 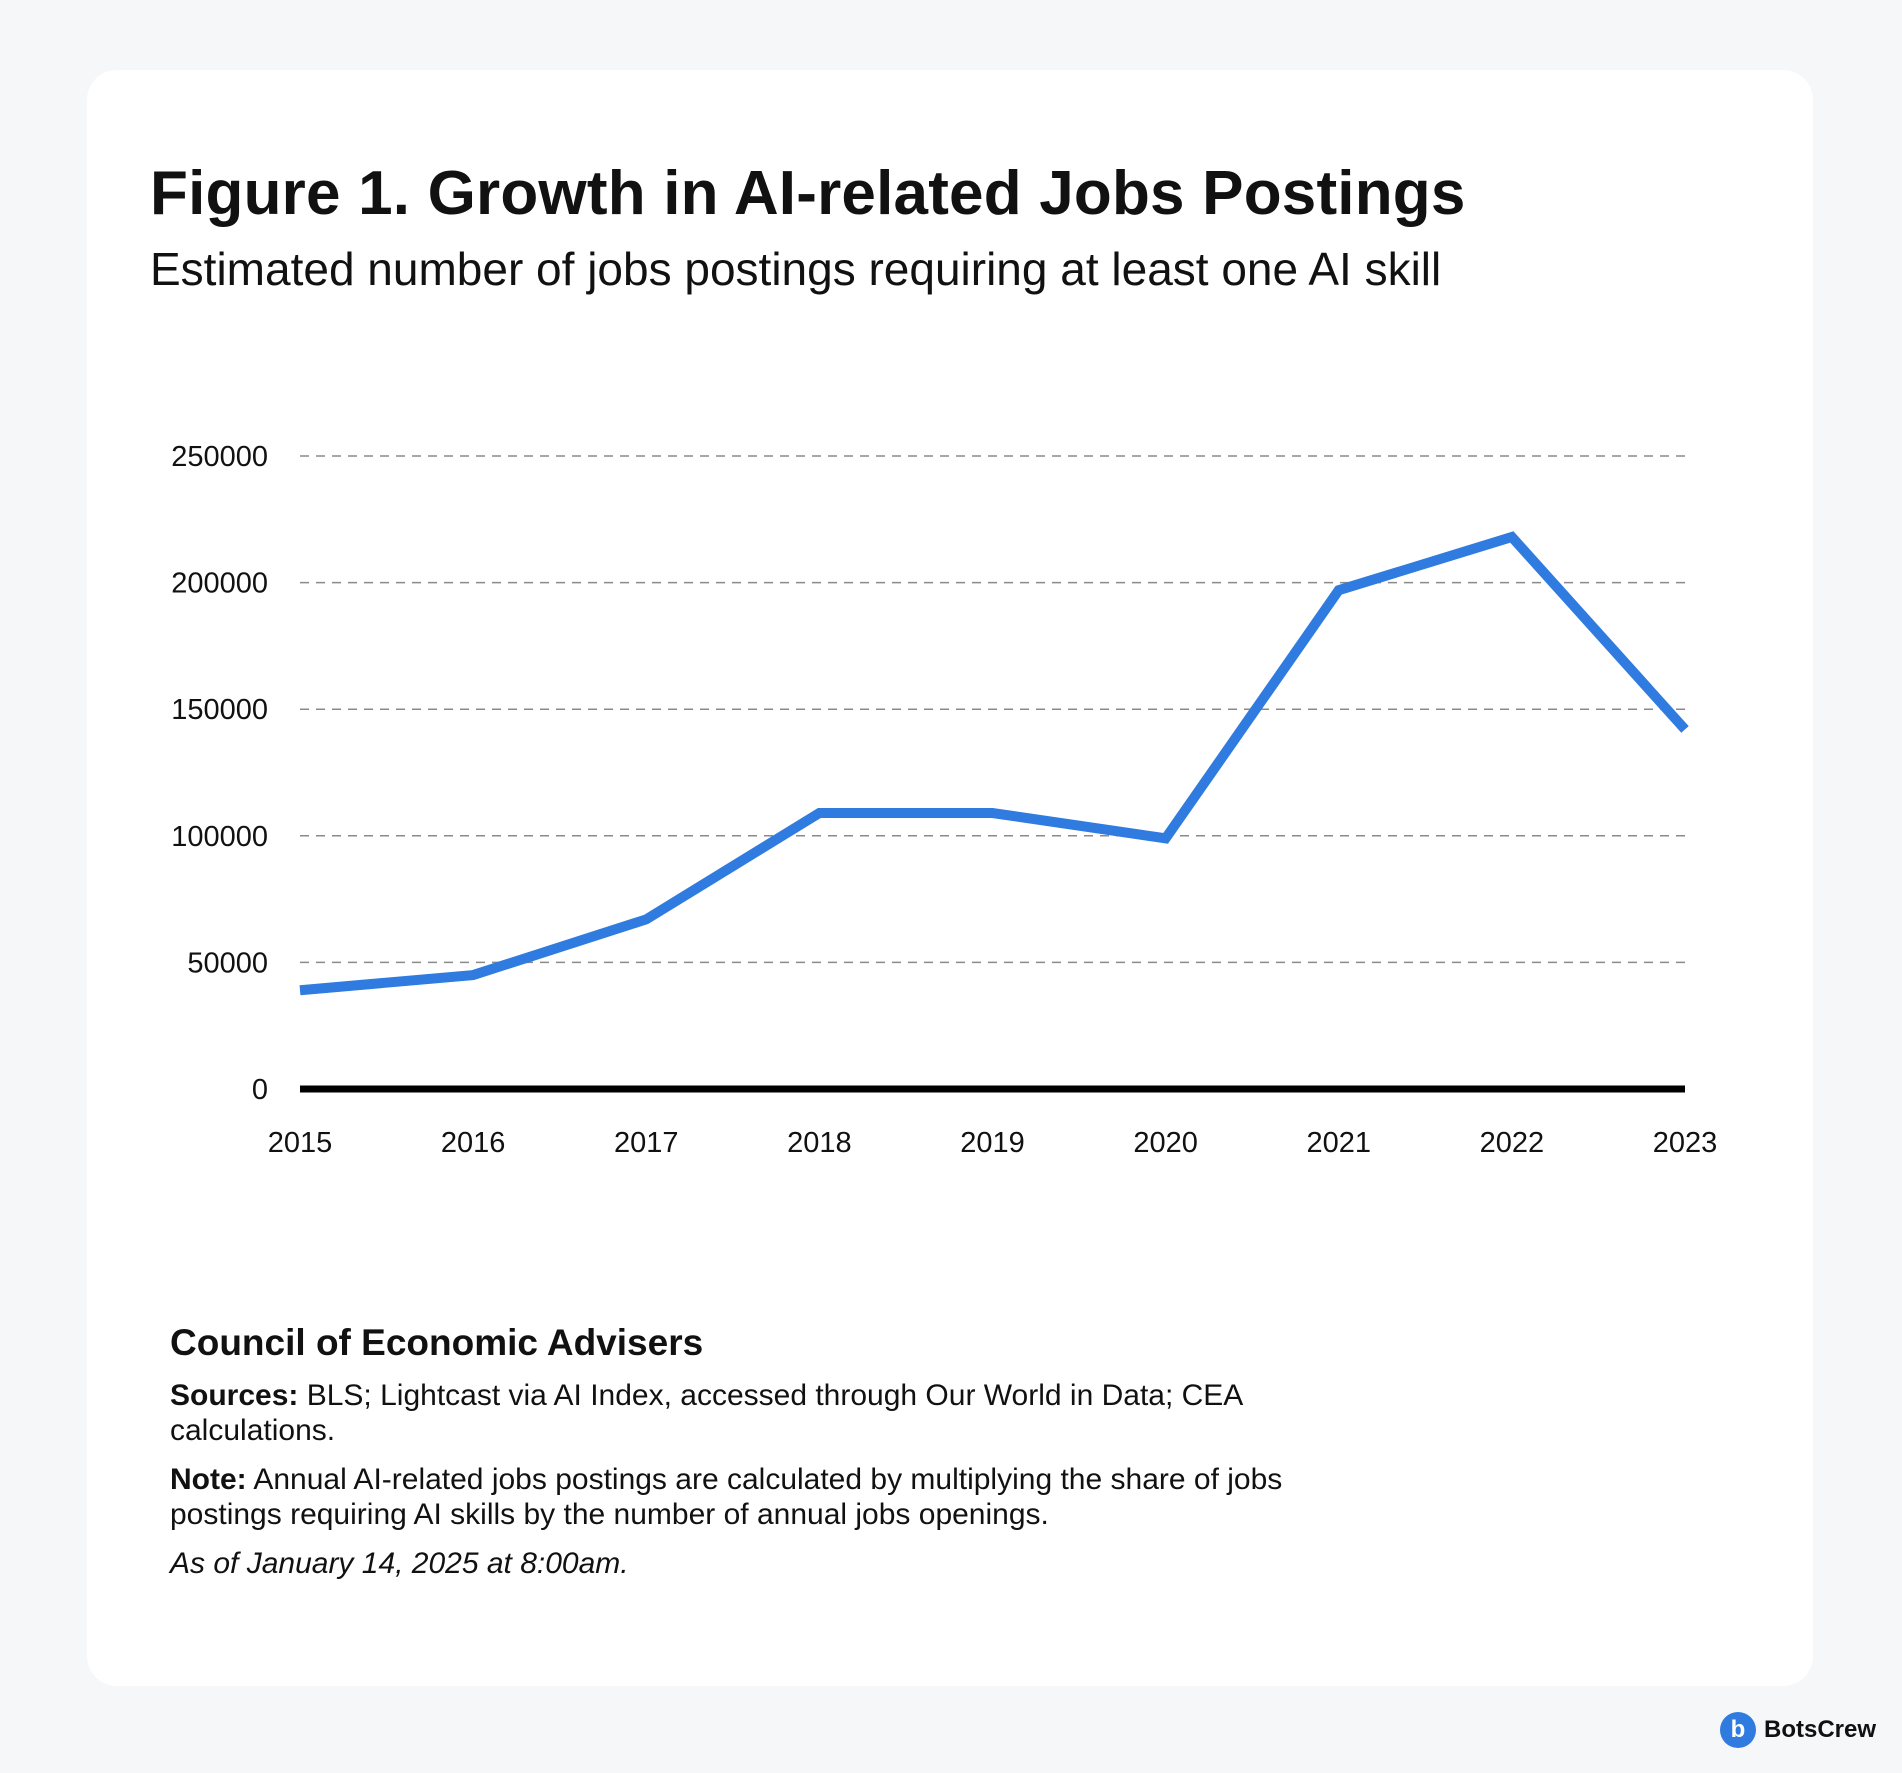 What do you see at coordinates (300, 1143) in the screenshot?
I see `x-tick-label: 2015` at bounding box center [300, 1143].